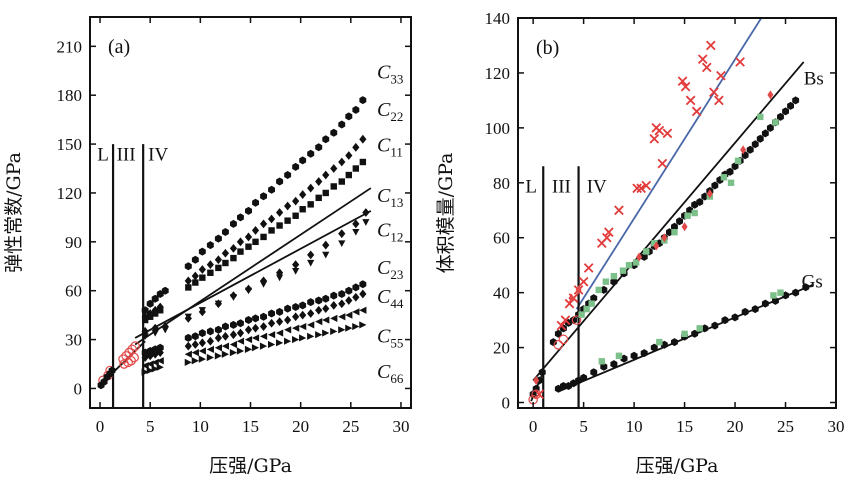 This screenshot has height=483, width=862. What do you see at coordinates (14, 212) in the screenshot?
I see `y-axis-title: 弹性常数/GPa` at bounding box center [14, 212].